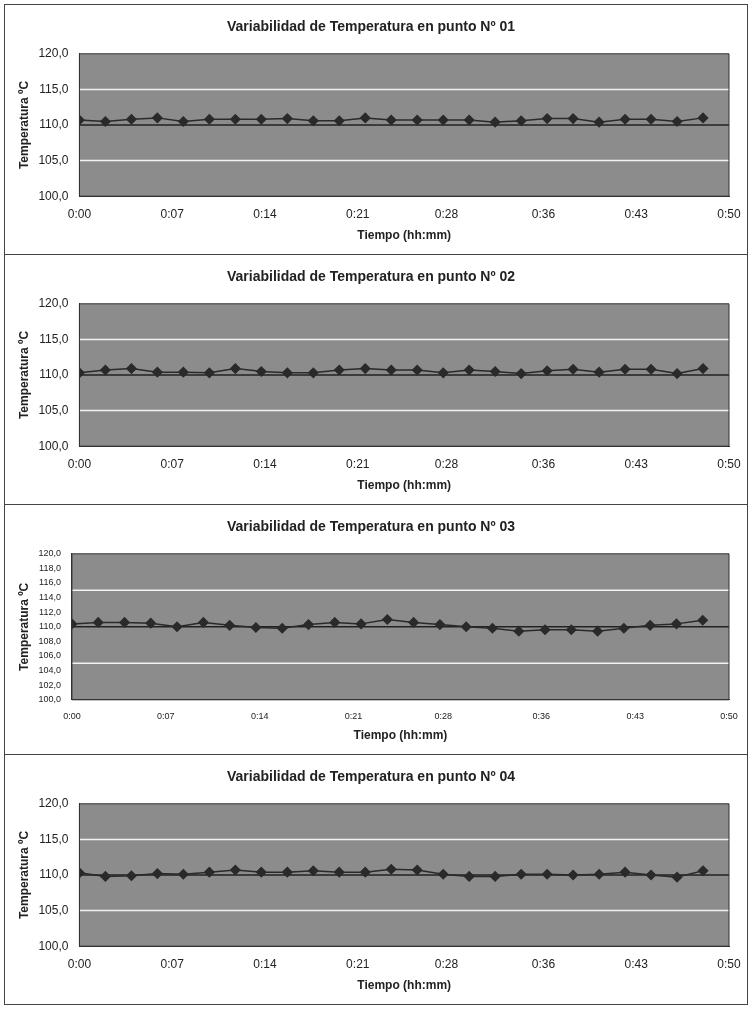  I want to click on chart-title: Variabilidad de Temperatura en punto Nº 02, so click(371, 276).